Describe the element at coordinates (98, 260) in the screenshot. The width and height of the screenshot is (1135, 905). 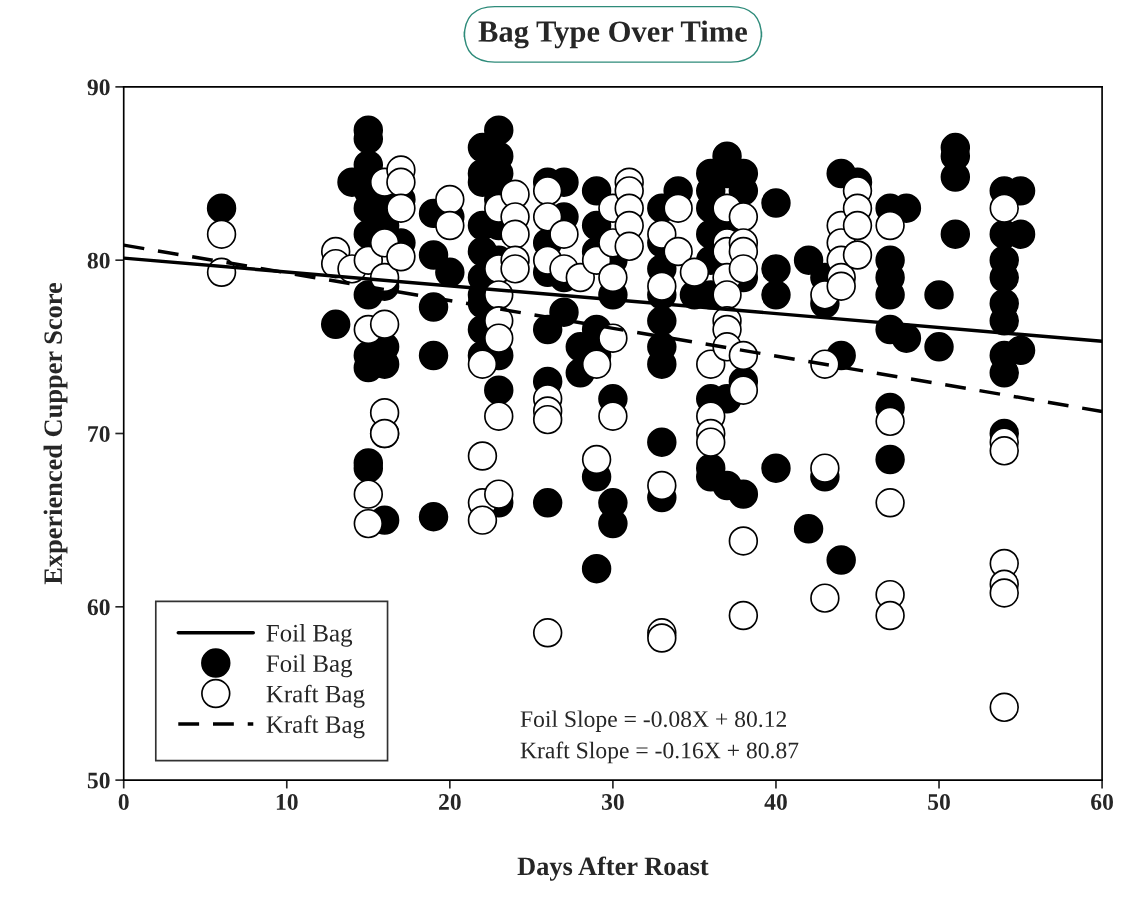
I see `y-tick-label: 80` at that location.